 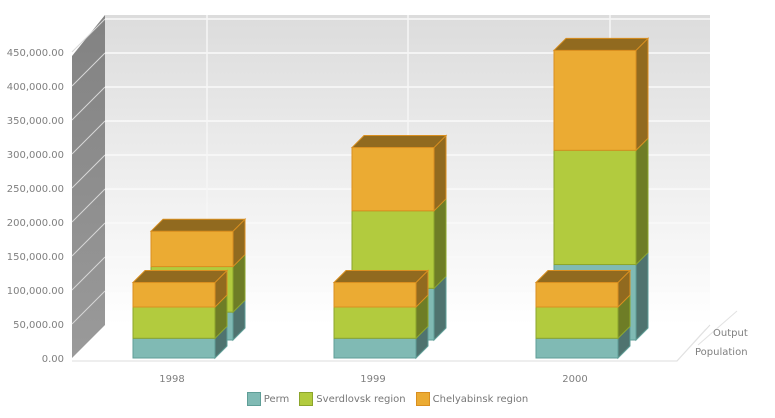 I want to click on bar-population-chelyabinsk-region-2000, so click(x=577, y=295).